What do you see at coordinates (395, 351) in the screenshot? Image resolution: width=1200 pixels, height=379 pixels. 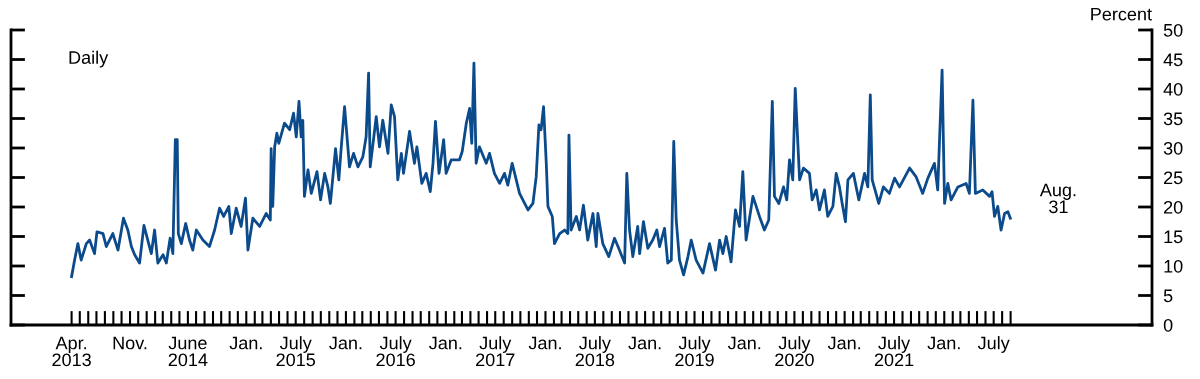 I see `x-tick-label: July 2016` at bounding box center [395, 351].